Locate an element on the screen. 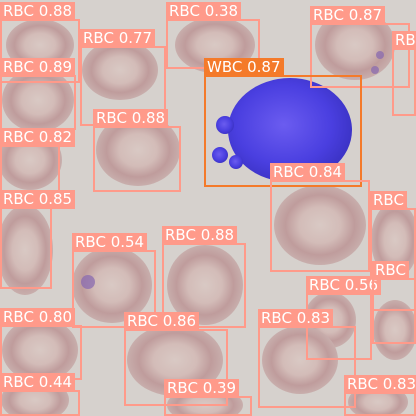  wbc-detection-box: WBC 0.87 is located at coordinates (283, 122).